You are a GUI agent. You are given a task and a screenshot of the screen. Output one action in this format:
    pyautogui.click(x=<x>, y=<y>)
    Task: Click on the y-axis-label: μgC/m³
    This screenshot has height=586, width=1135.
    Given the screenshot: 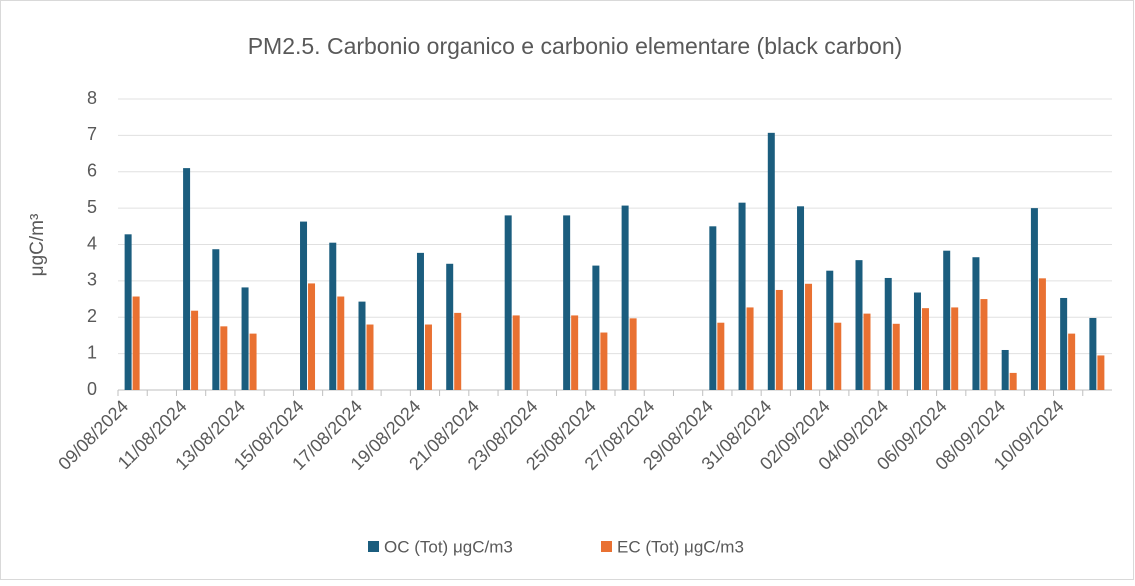 What is the action you would take?
    pyautogui.click(x=37, y=245)
    